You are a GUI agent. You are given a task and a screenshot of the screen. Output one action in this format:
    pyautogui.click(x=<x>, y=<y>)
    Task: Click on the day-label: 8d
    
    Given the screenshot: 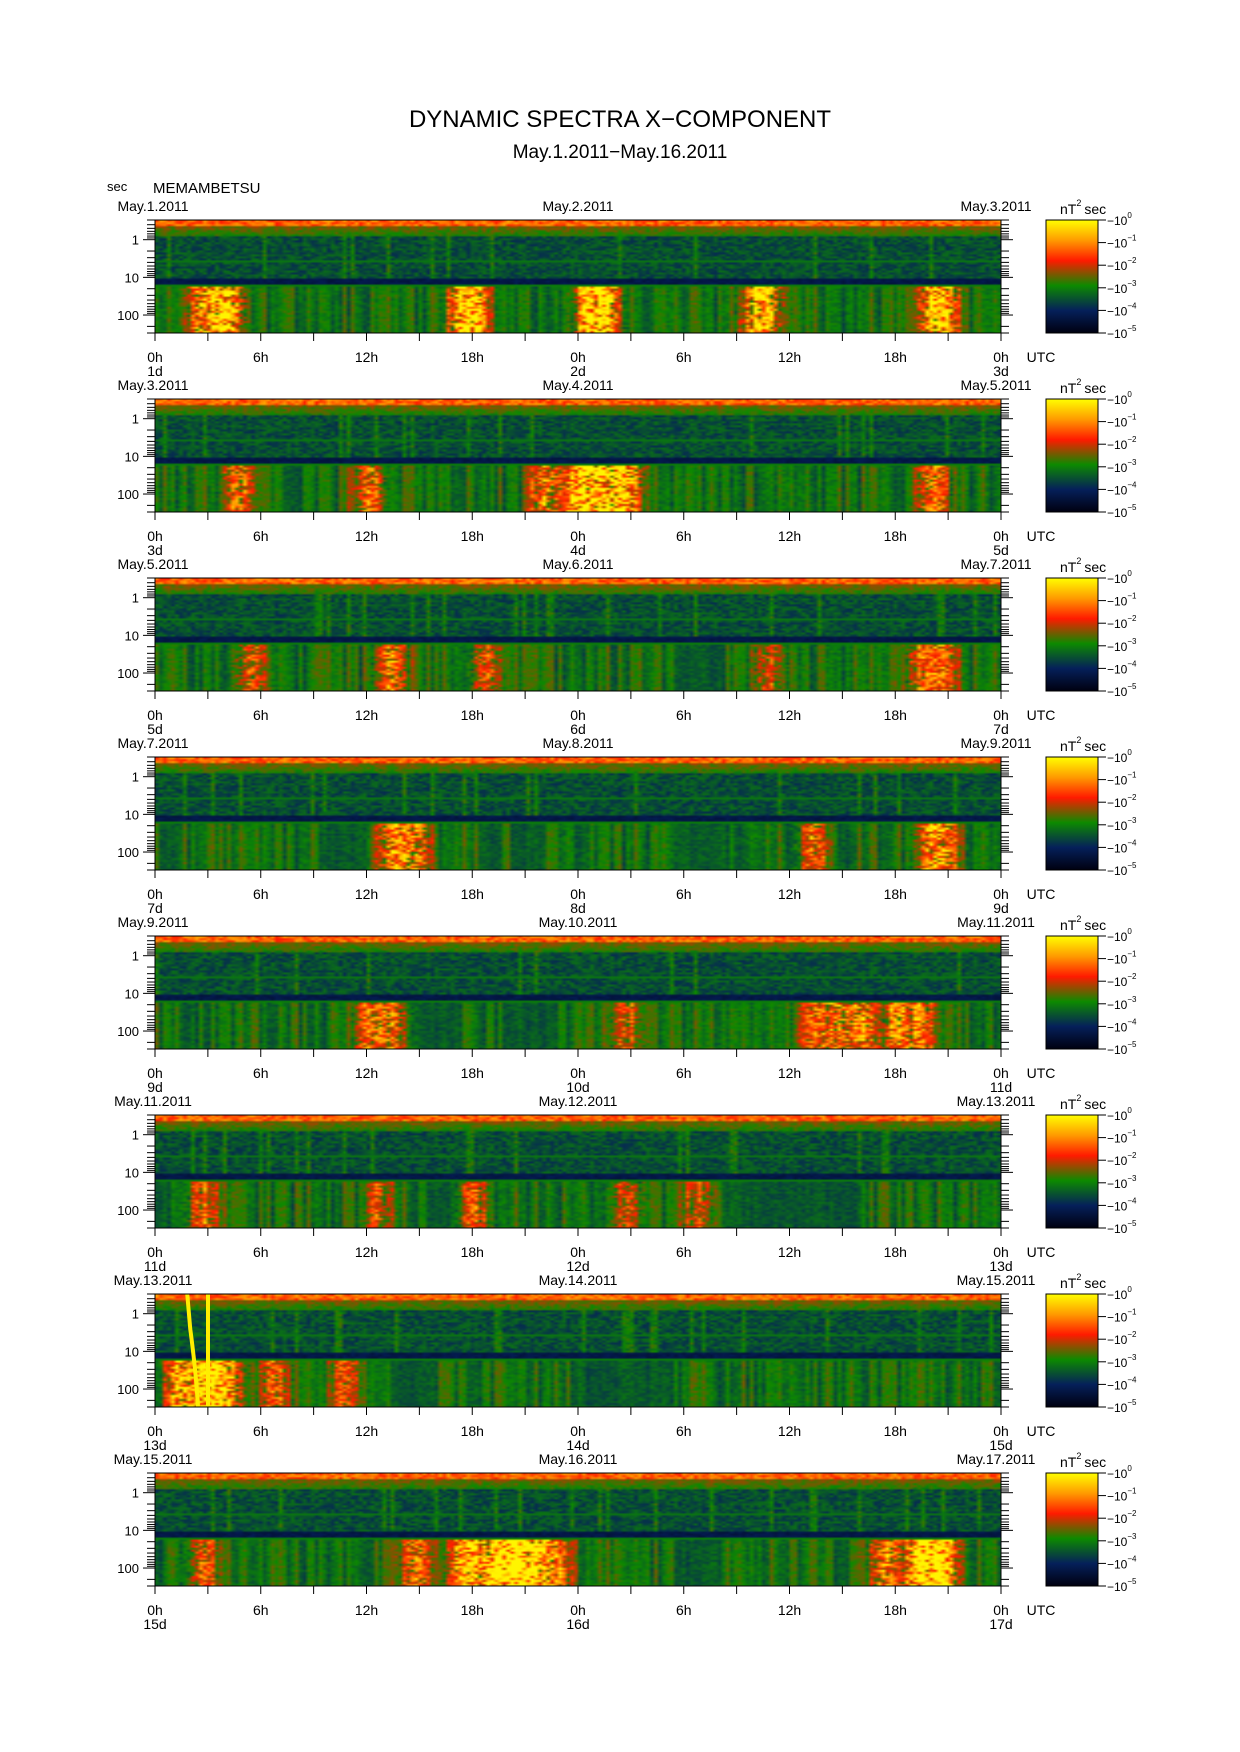 What is the action you would take?
    pyautogui.click(x=578, y=908)
    